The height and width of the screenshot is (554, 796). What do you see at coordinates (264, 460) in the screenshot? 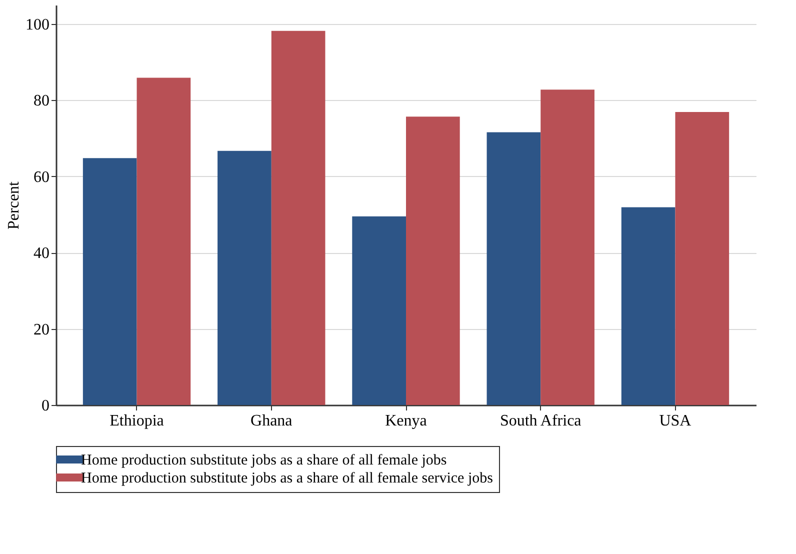
I see `legend-label: Home production substitute jobs as a share of all female jobs` at bounding box center [264, 460].